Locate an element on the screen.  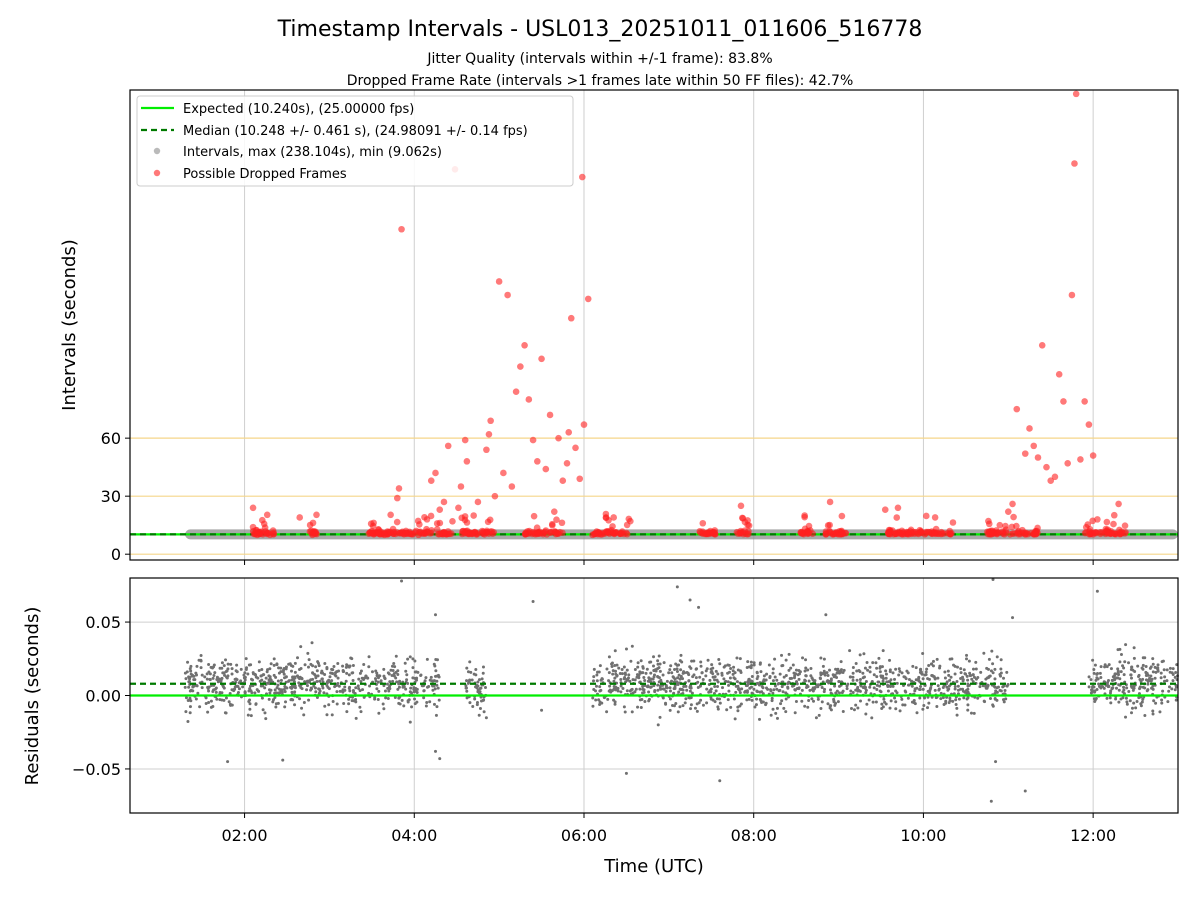
residual-outlier-point is located at coordinates (533, 601).